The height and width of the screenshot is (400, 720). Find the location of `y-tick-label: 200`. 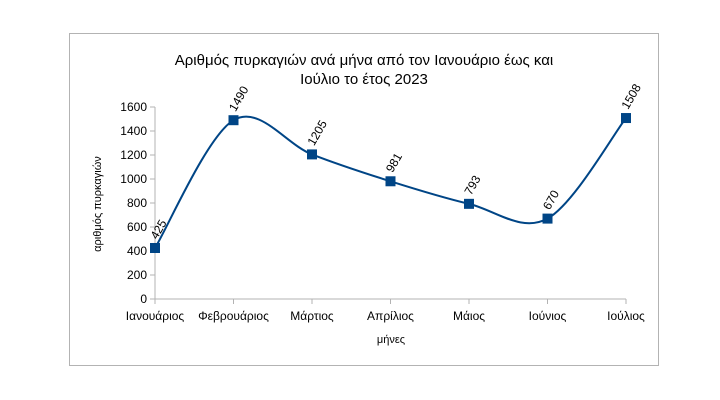

y-tick-label: 200 is located at coordinates (137, 275).